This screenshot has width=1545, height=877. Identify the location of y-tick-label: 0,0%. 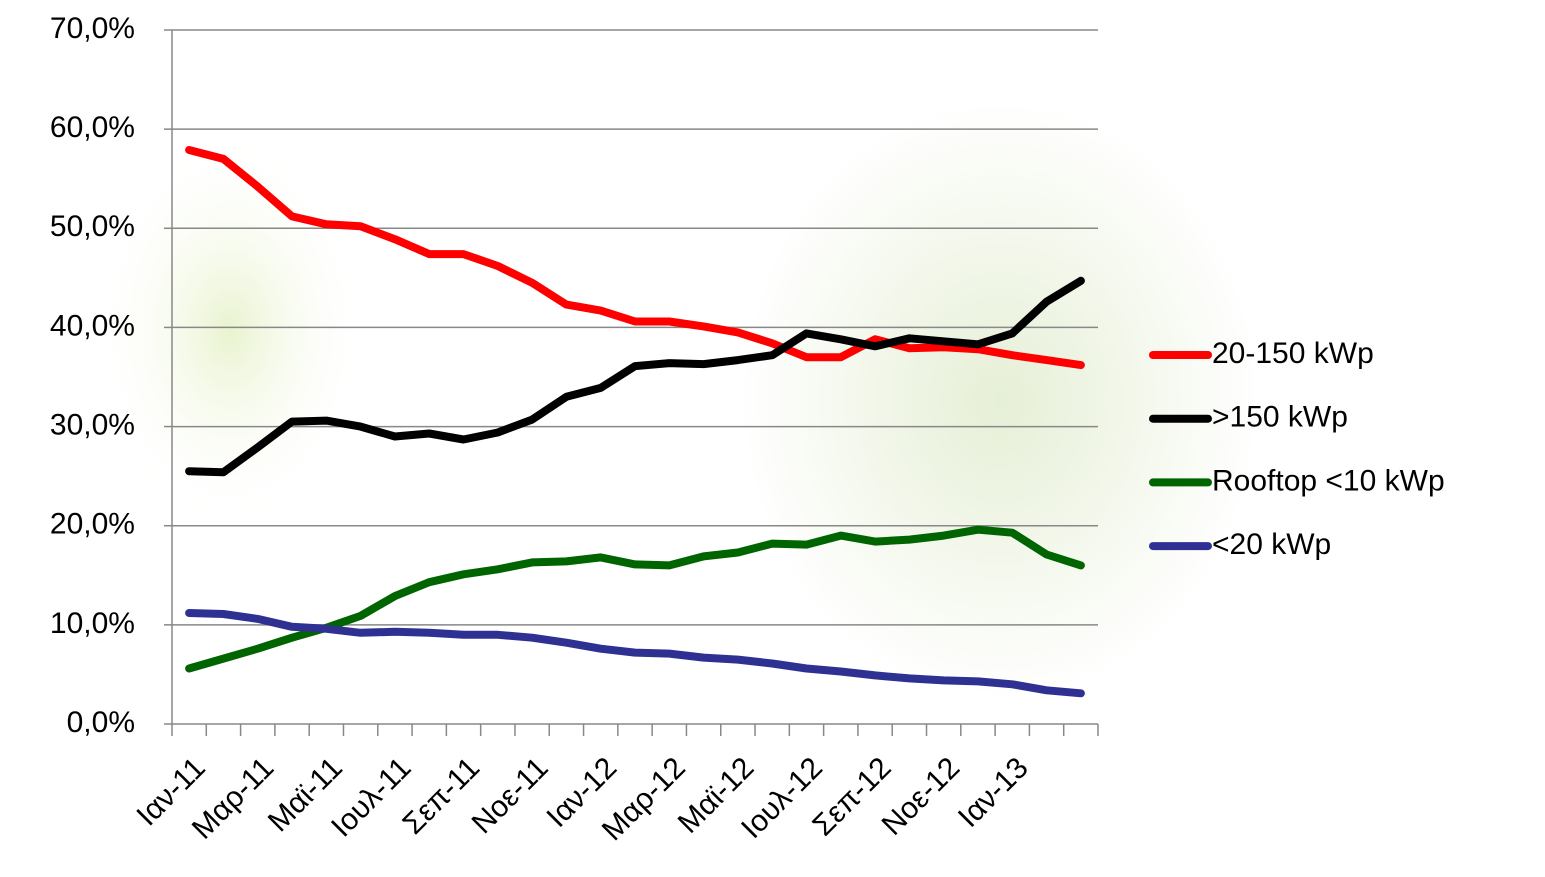
(101, 722).